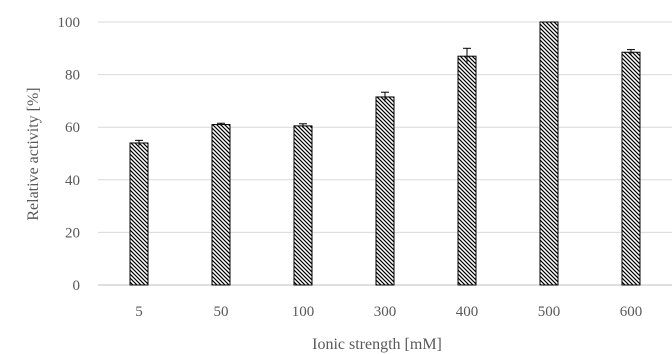 Image resolution: width=672 pixels, height=354 pixels. What do you see at coordinates (72, 128) in the screenshot?
I see `y-tick-label: 60` at bounding box center [72, 128].